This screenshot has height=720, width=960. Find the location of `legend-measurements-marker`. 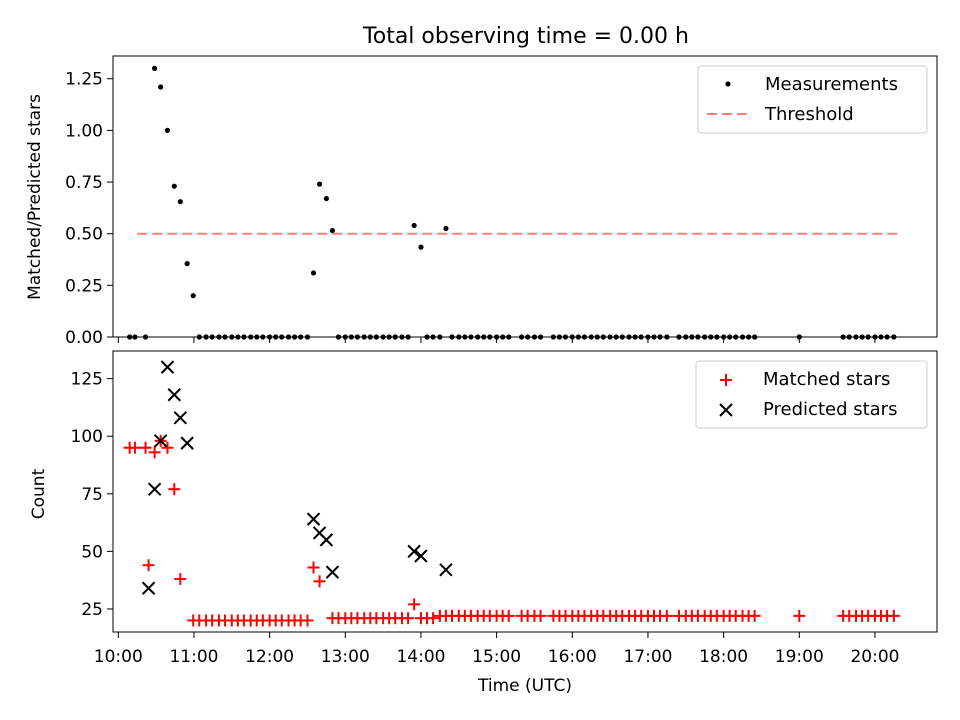

legend-measurements-marker is located at coordinates (728, 84).